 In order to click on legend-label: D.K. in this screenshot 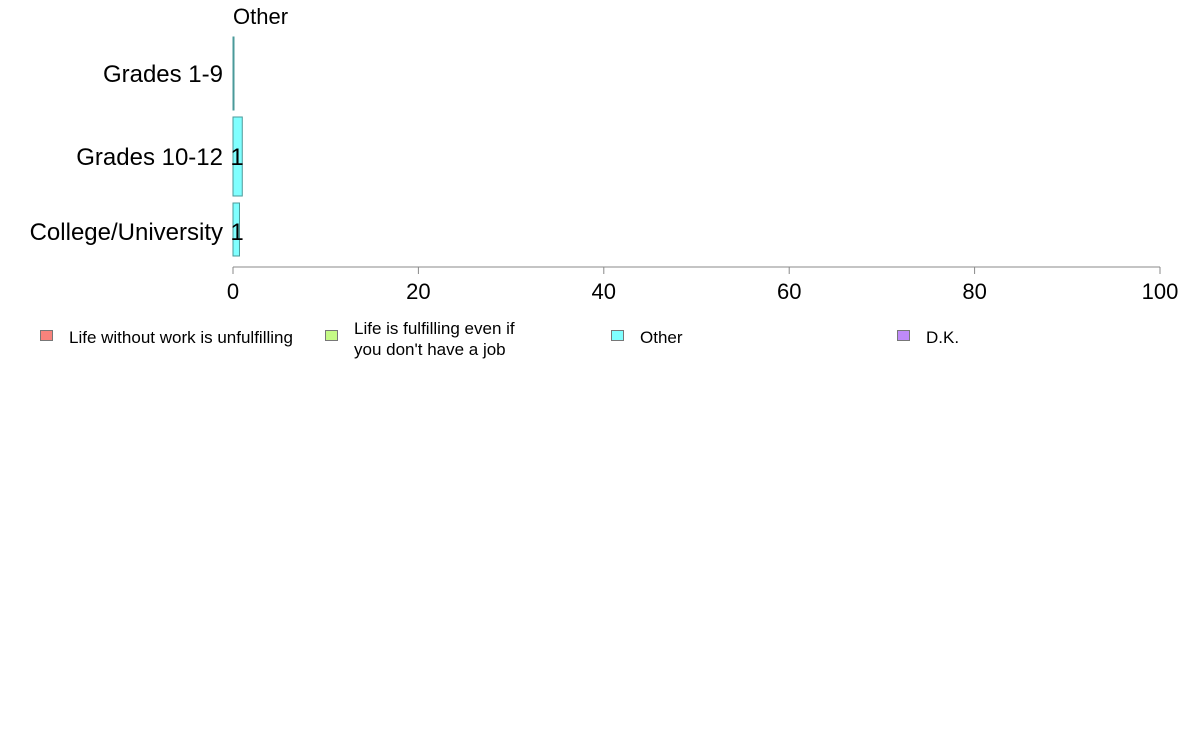, I will do `click(943, 337)`.